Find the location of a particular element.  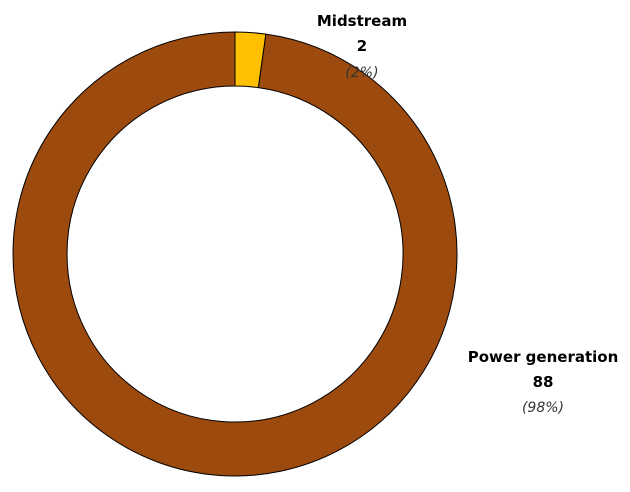

label-power-generation-name: Power generation is located at coordinates (543, 357).